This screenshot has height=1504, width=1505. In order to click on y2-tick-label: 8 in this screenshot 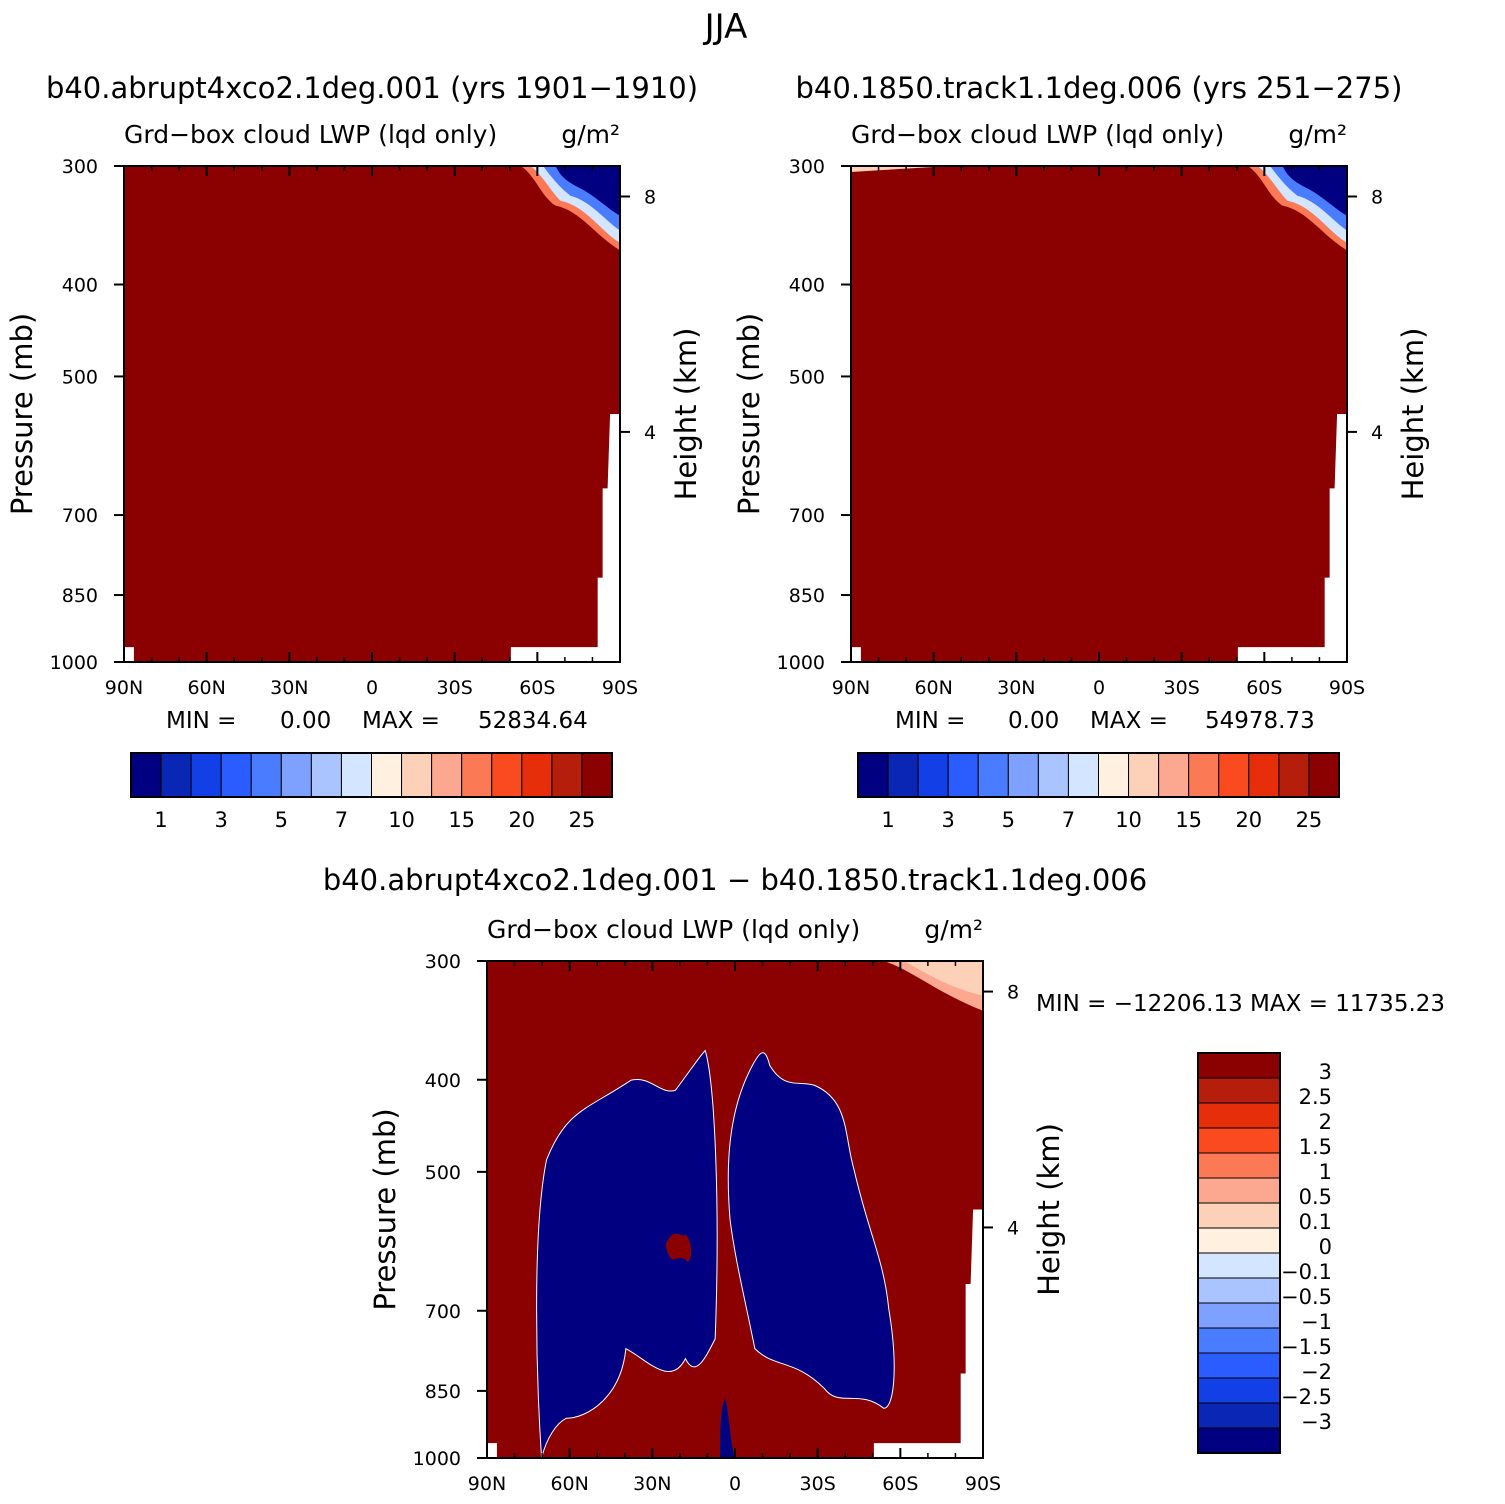, I will do `click(1377, 197)`.